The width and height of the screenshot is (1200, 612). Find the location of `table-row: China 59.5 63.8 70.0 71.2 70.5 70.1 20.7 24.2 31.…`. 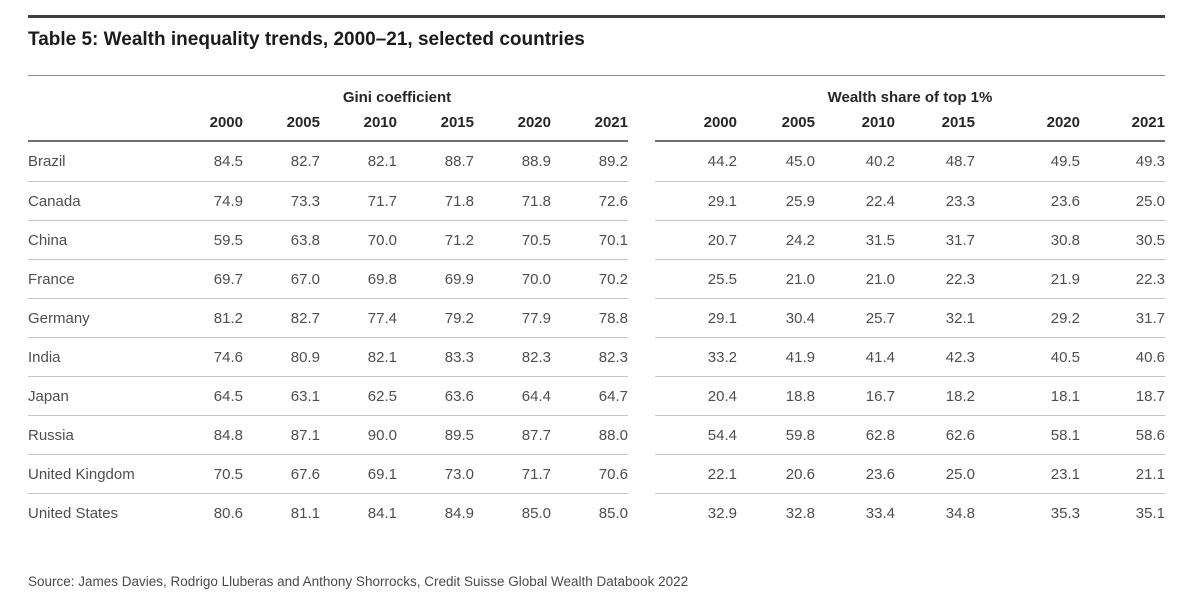

table-row: China 59.5 63.8 70.0 71.2 70.5 70.1 20.7 24.2 31.… is located at coordinates (596, 239).